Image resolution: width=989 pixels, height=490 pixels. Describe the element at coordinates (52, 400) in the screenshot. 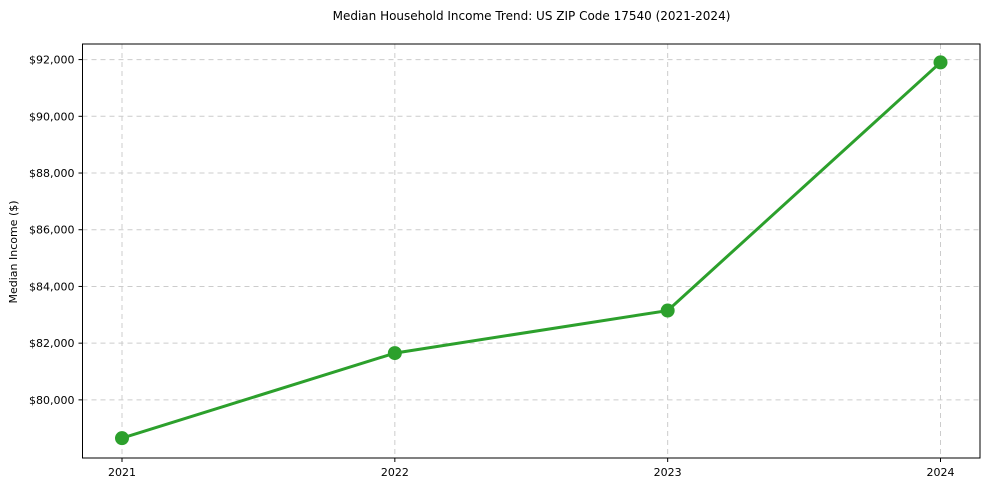

I see `y-tick-label: $80,000` at that location.